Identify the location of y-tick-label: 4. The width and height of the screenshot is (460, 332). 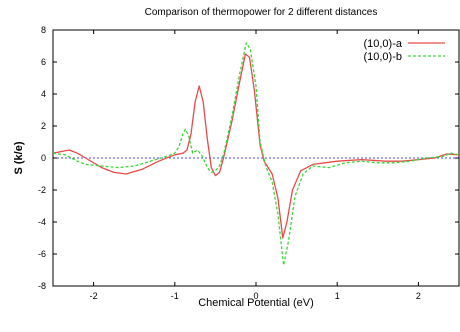
(43, 94).